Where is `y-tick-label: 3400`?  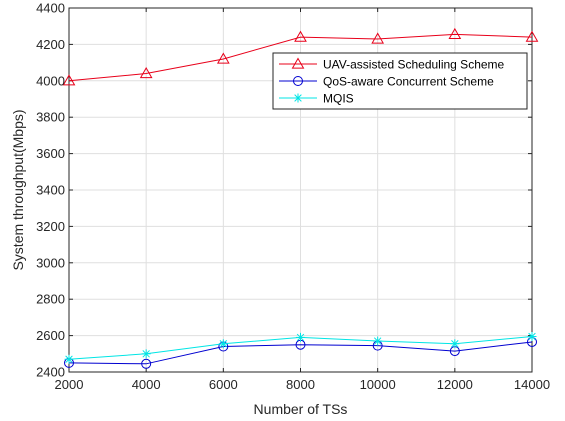 y-tick-label: 3400 is located at coordinates (50, 190).